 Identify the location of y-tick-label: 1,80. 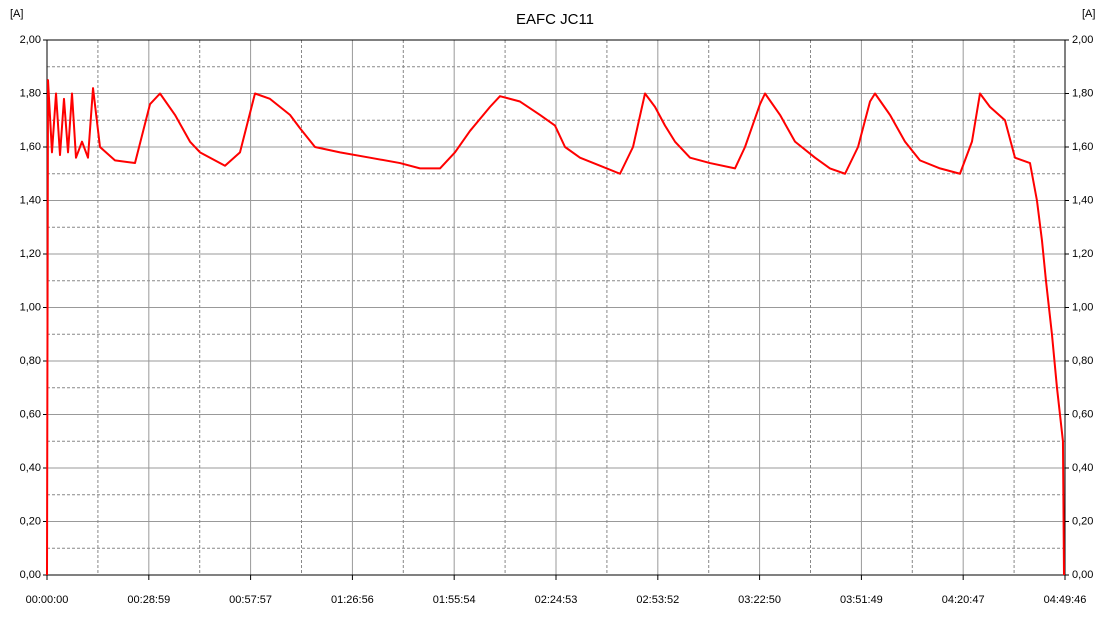
(30, 93).